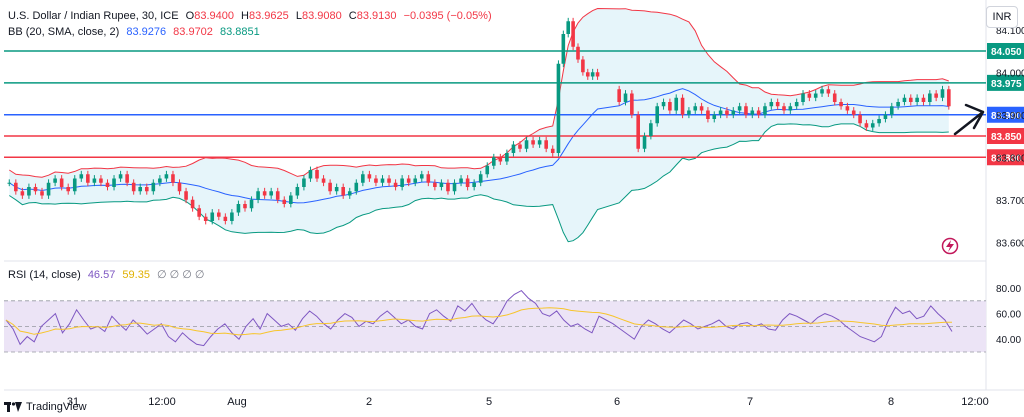 This screenshot has height=417, width=1024. What do you see at coordinates (1010, 158) in the screenshot?
I see `price-tick-3: 83.800` at bounding box center [1010, 158].